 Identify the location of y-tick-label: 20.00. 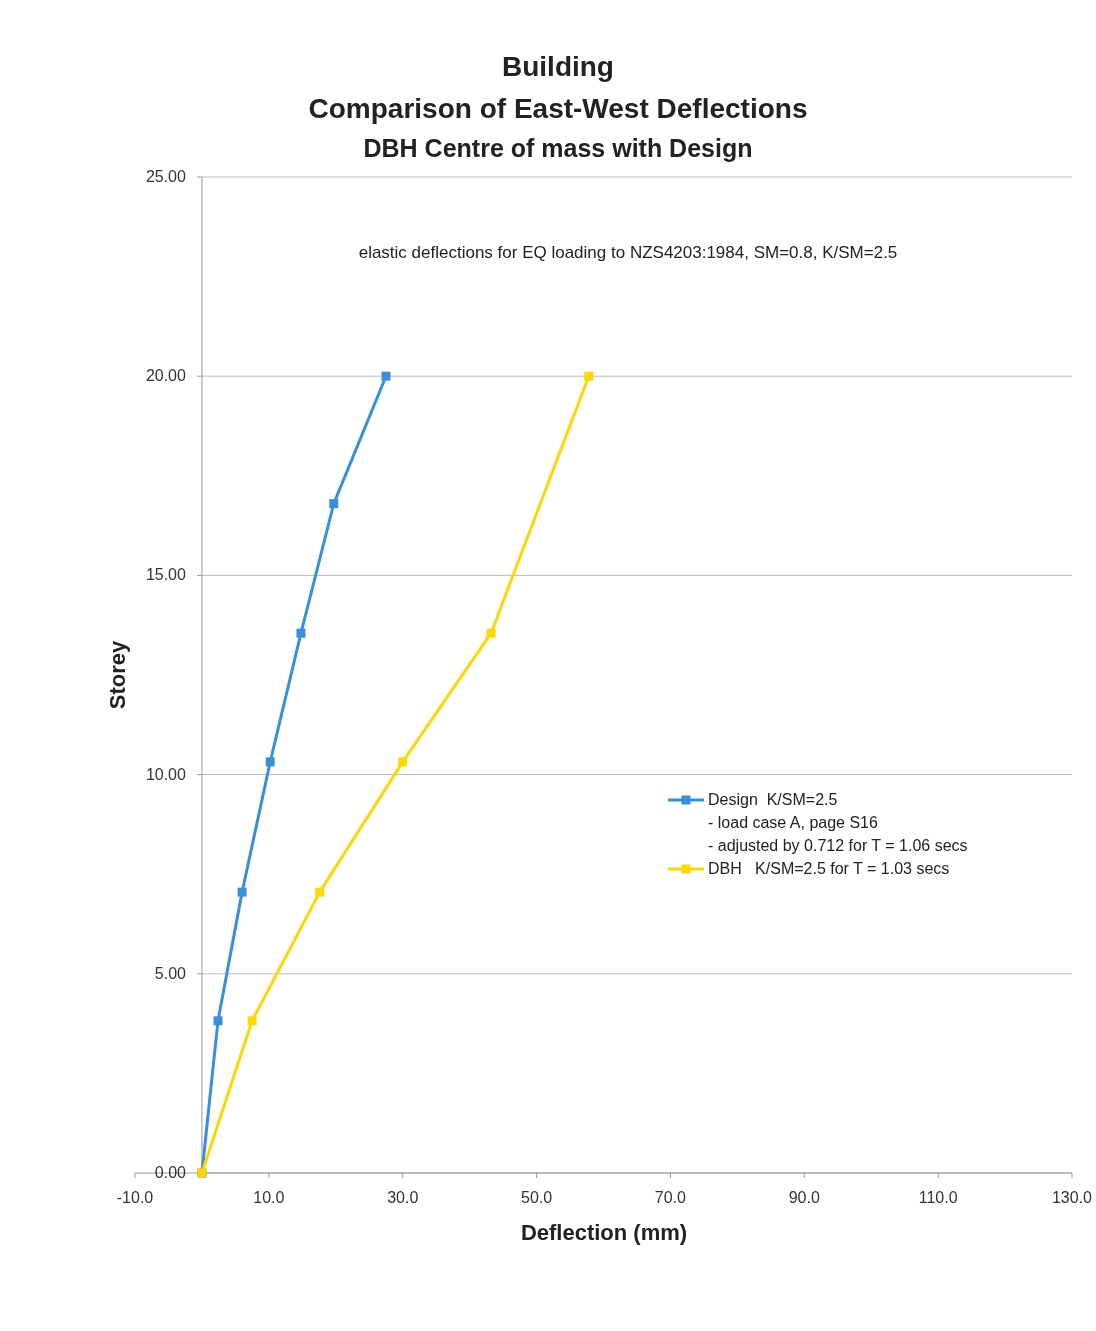
(166, 376).